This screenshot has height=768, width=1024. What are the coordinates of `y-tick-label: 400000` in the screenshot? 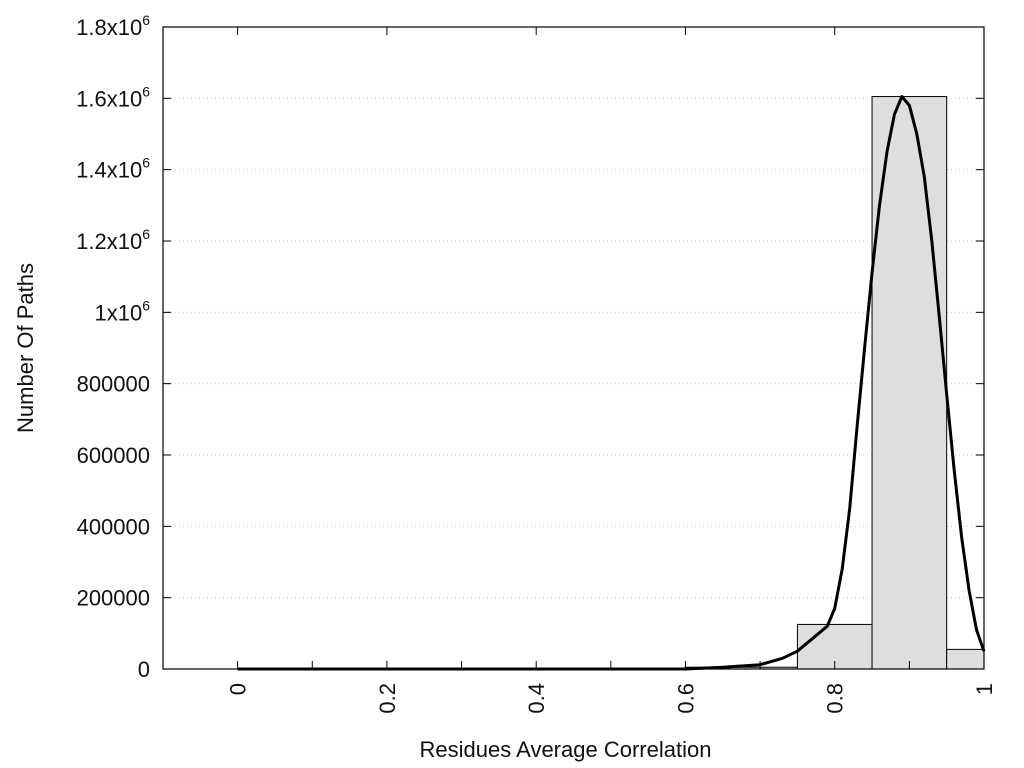 It's located at (113, 526).